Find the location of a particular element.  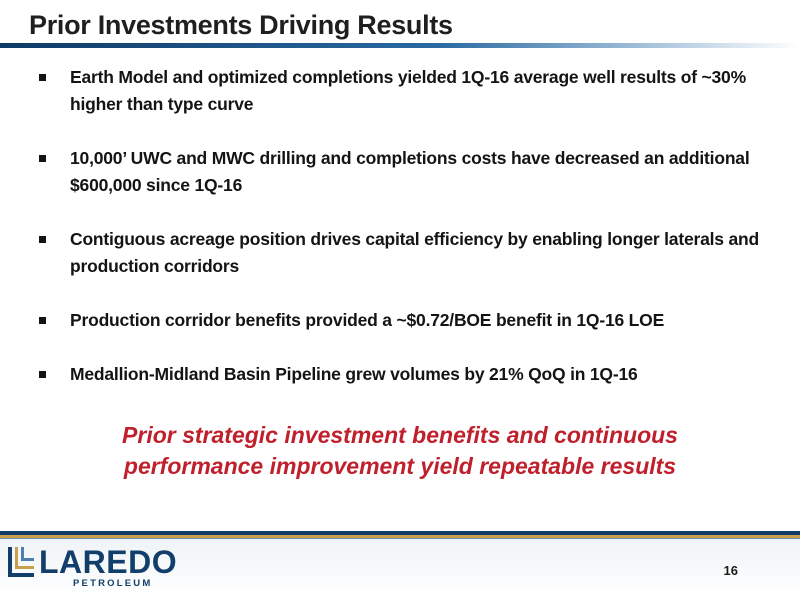

footer-thin-line is located at coordinates (400, 538).